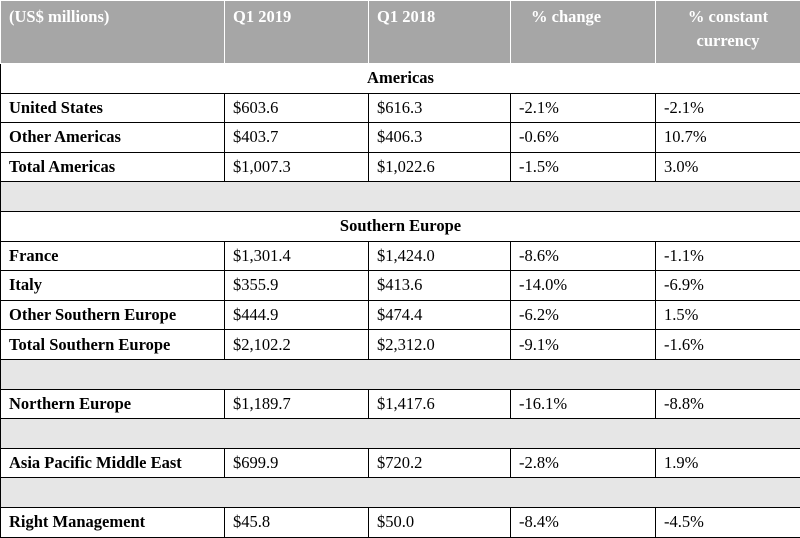 This screenshot has height=538, width=800. I want to click on cell-change: -14.0%, so click(583, 286).